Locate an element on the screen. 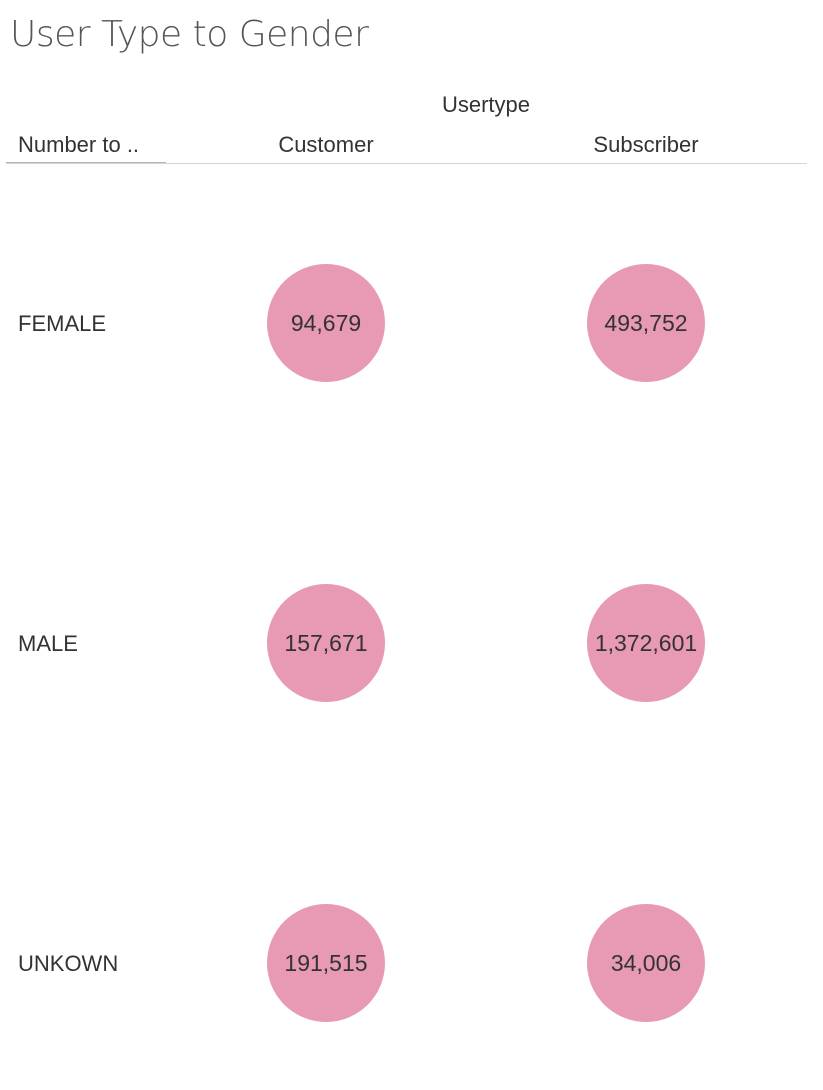 The image size is (823, 1090). header-divider is located at coordinates (406, 163).